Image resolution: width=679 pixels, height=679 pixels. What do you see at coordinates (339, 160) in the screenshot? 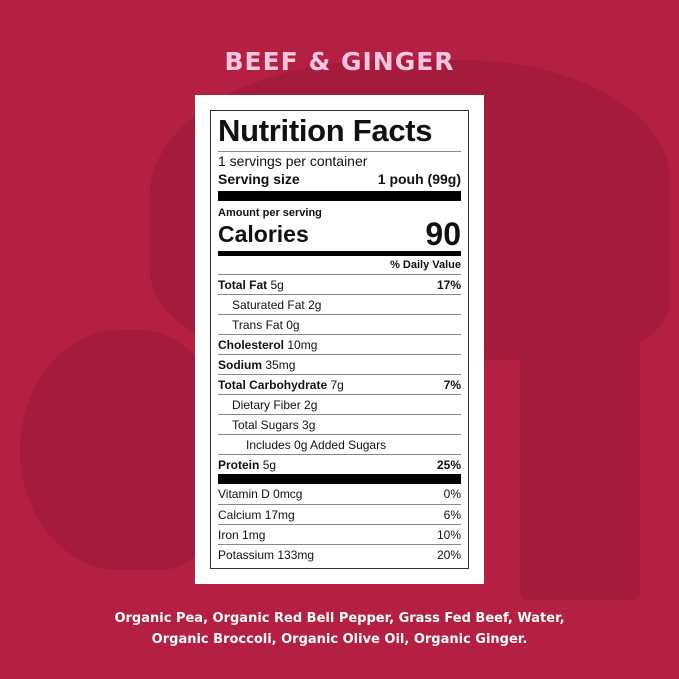
I see `servings-per-container: 1 servings per container` at bounding box center [339, 160].